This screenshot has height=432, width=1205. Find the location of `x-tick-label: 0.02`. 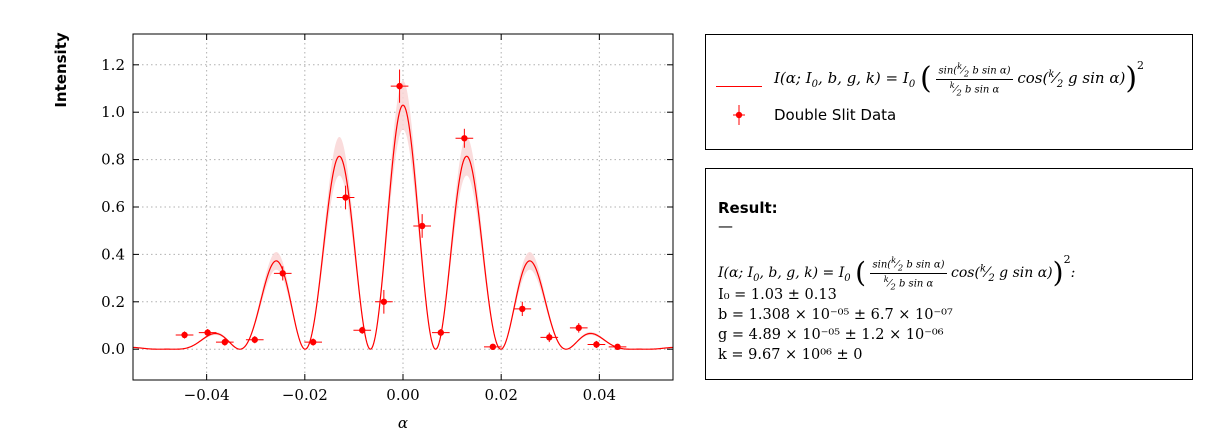

x-tick-label: 0.02 is located at coordinates (500, 395).